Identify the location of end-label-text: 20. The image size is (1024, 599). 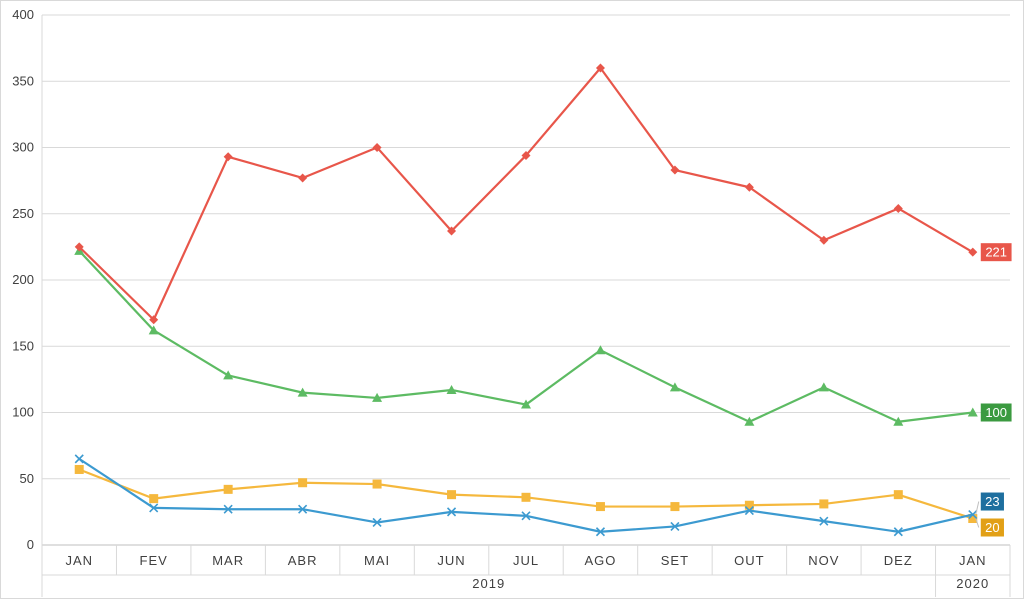
(992, 527).